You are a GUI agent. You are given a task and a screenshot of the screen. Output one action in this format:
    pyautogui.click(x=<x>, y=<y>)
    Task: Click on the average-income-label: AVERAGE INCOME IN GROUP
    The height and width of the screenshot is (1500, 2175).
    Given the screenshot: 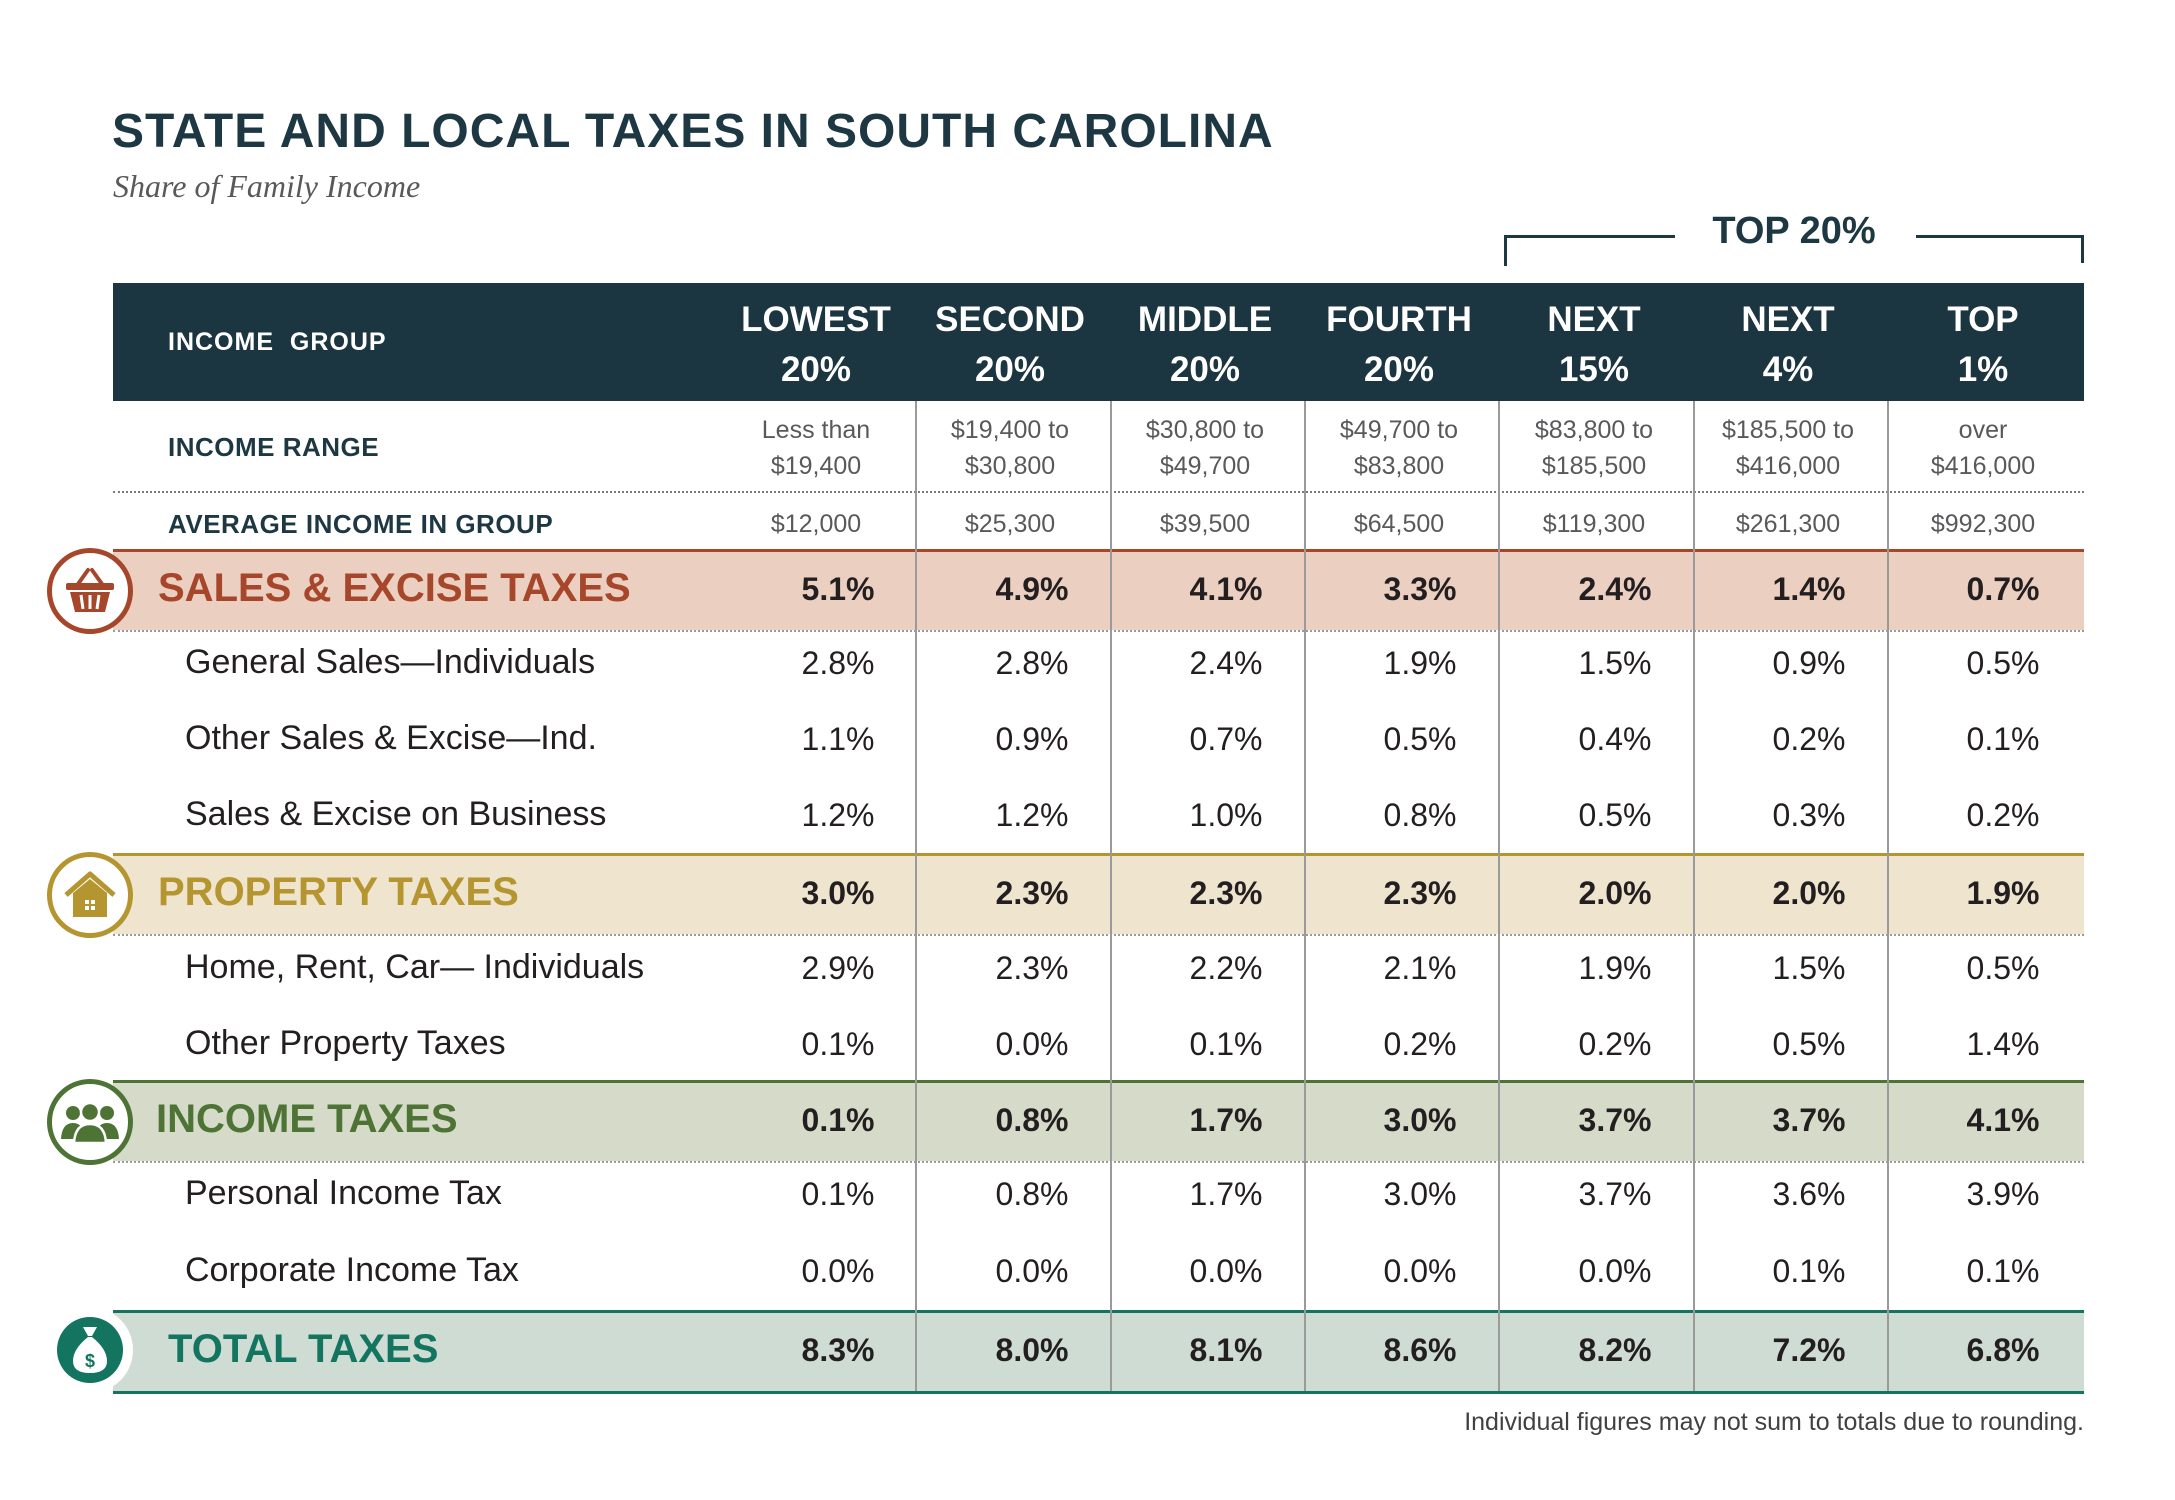 What is the action you would take?
    pyautogui.click(x=361, y=524)
    